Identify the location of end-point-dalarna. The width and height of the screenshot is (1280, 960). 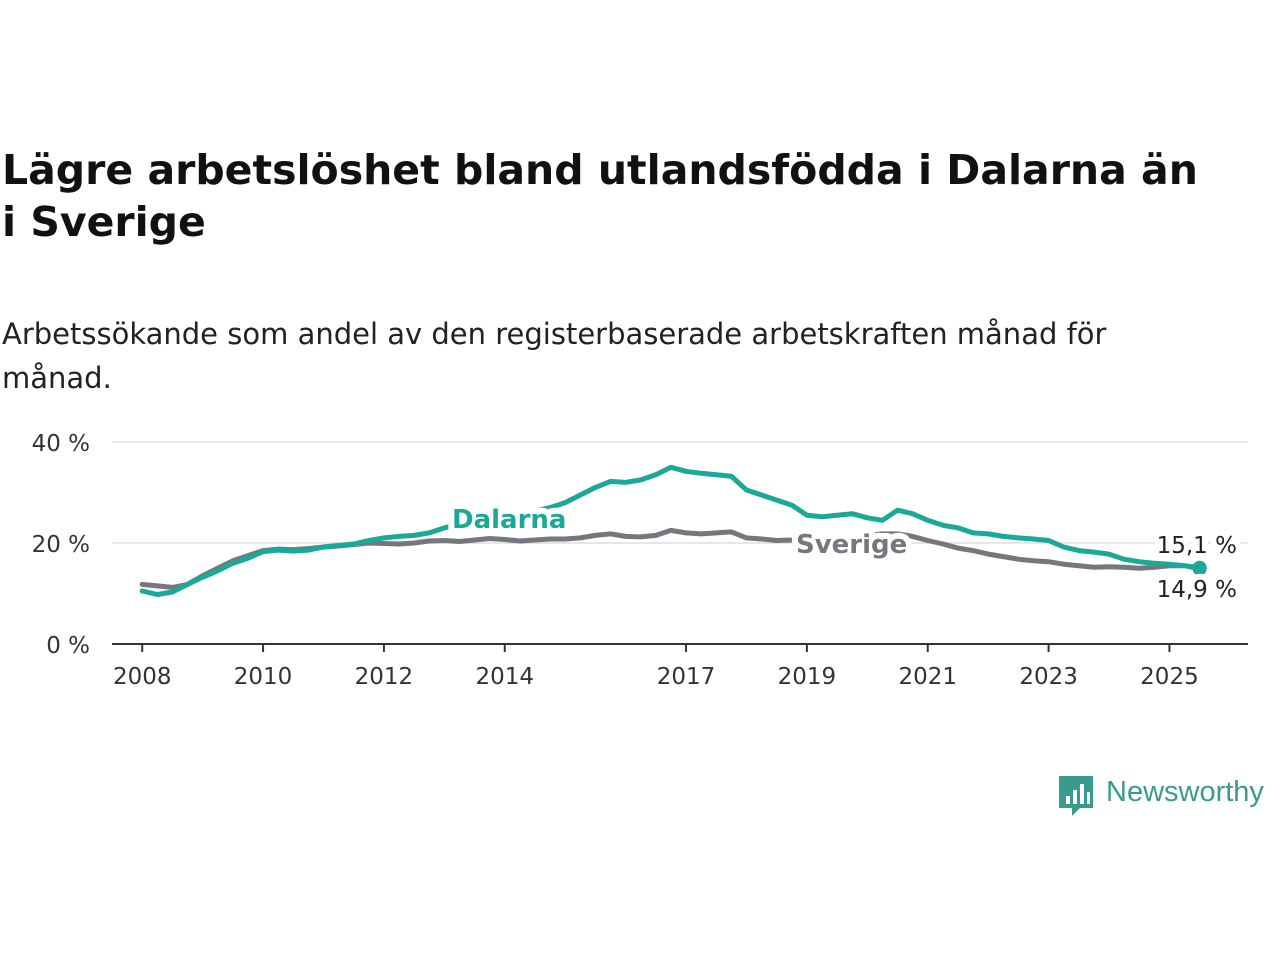
(1199, 567).